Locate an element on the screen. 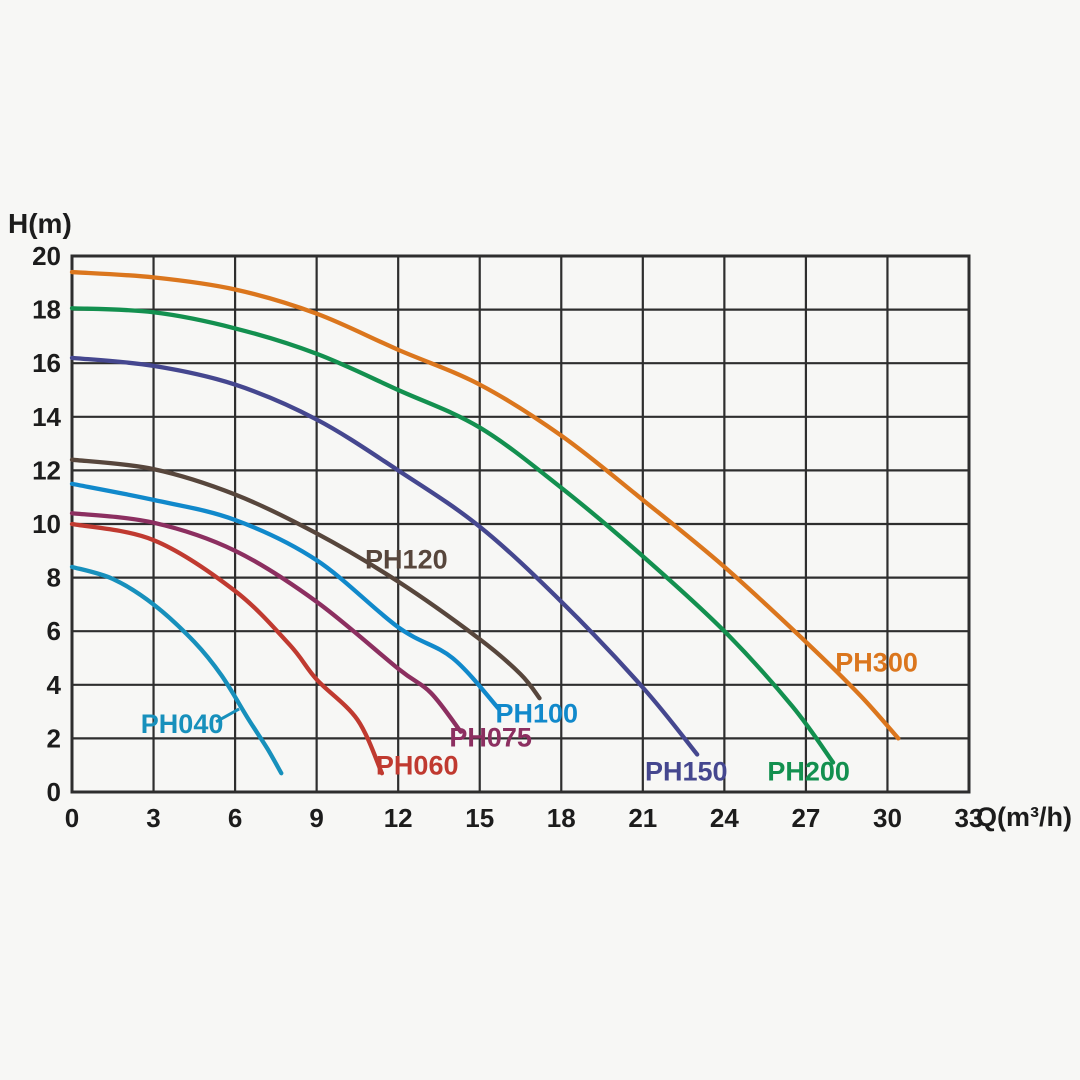 Image resolution: width=1080 pixels, height=1080 pixels. curve-label-PH150: PH150 is located at coordinates (686, 772).